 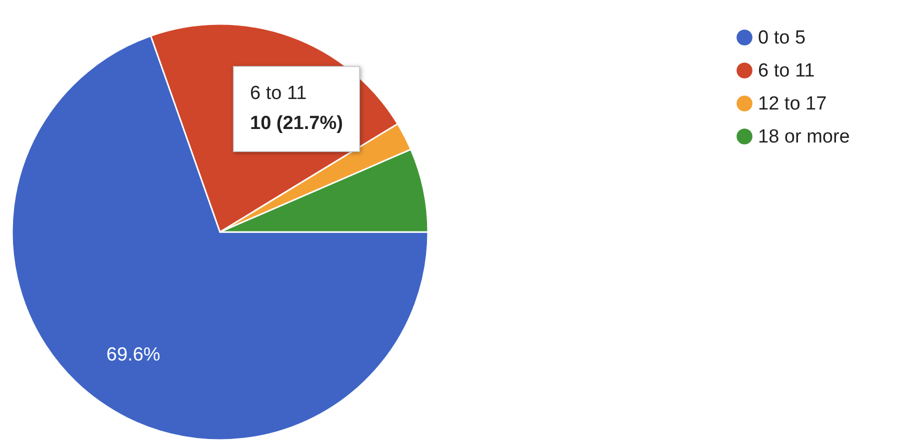 What do you see at coordinates (792, 104) in the screenshot?
I see `legend-label: 12 to 17` at bounding box center [792, 104].